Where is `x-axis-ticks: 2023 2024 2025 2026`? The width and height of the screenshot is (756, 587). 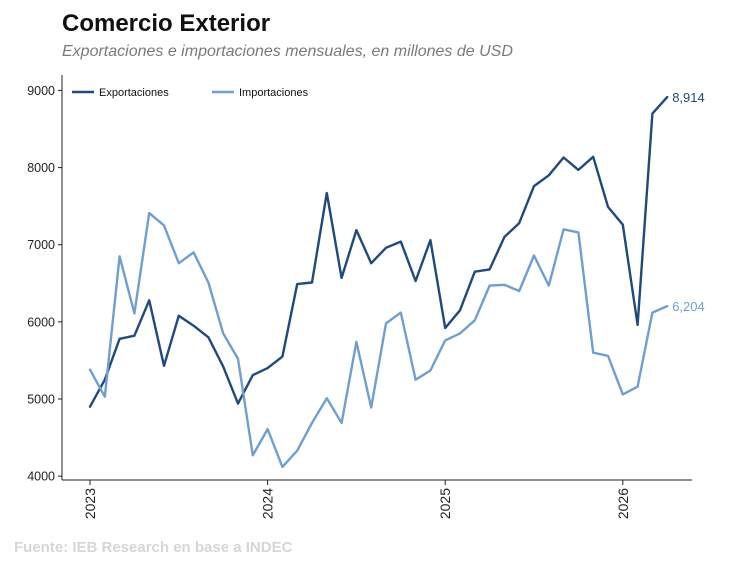 x-axis-ticks: 2023 2024 2025 2026 is located at coordinates (356, 499).